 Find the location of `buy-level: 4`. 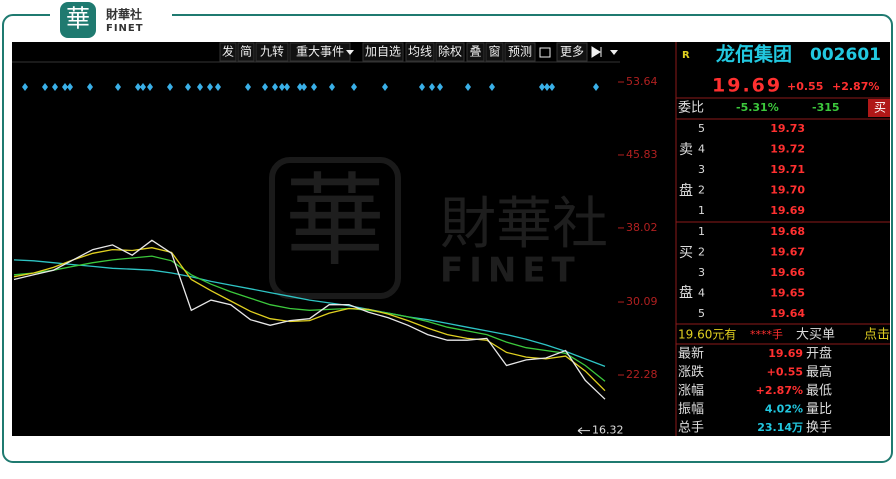

buy-level: 4 is located at coordinates (701, 293).